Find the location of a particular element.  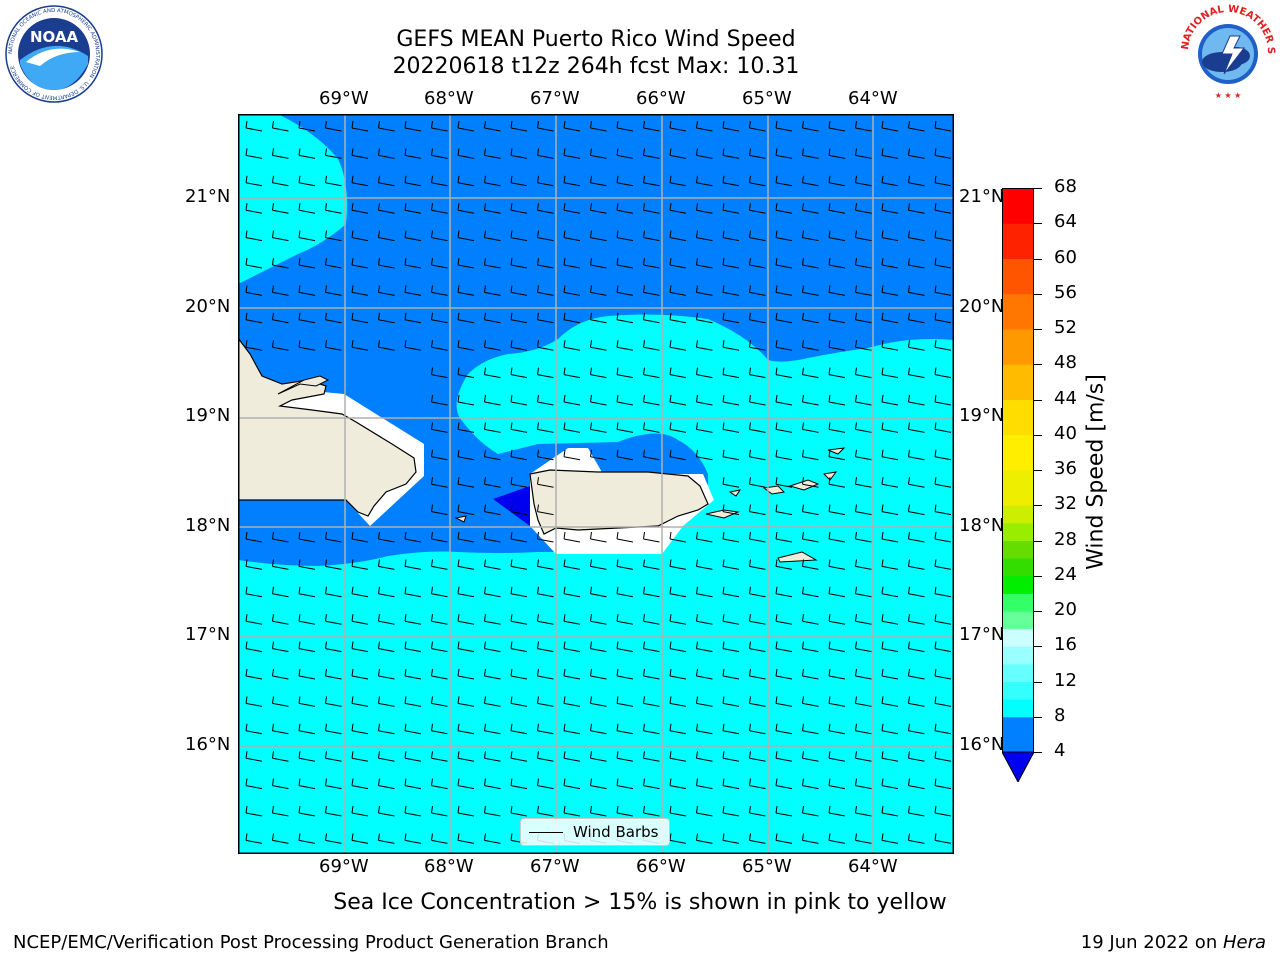

colorbar-tick-label: 60 is located at coordinates (1065, 257).